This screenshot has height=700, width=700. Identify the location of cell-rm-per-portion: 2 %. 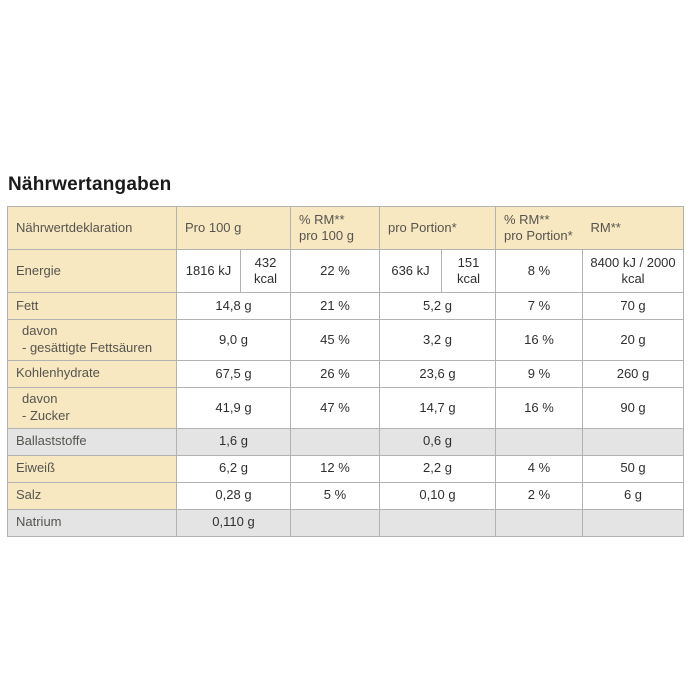
(539, 495).